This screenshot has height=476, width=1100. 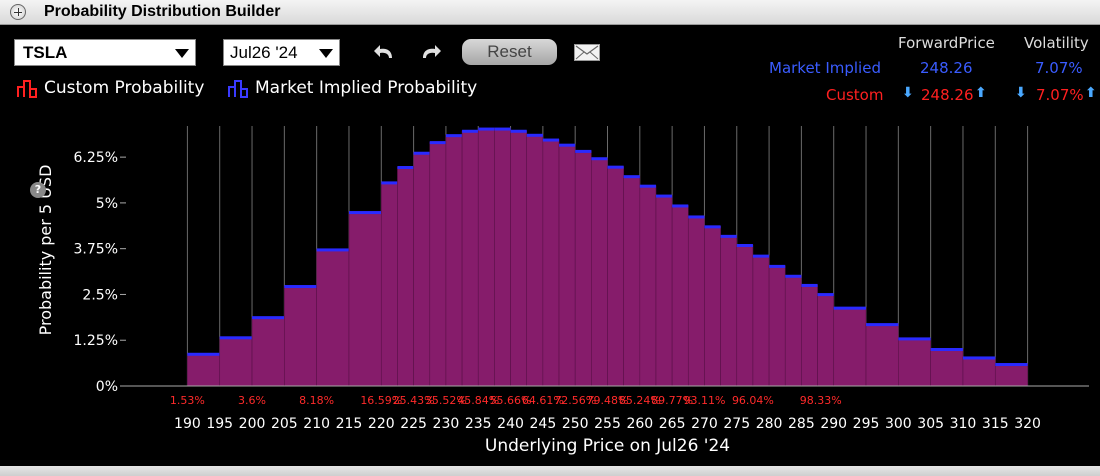 What do you see at coordinates (769, 424) in the screenshot?
I see `x-tick-label: 280` at bounding box center [769, 424].